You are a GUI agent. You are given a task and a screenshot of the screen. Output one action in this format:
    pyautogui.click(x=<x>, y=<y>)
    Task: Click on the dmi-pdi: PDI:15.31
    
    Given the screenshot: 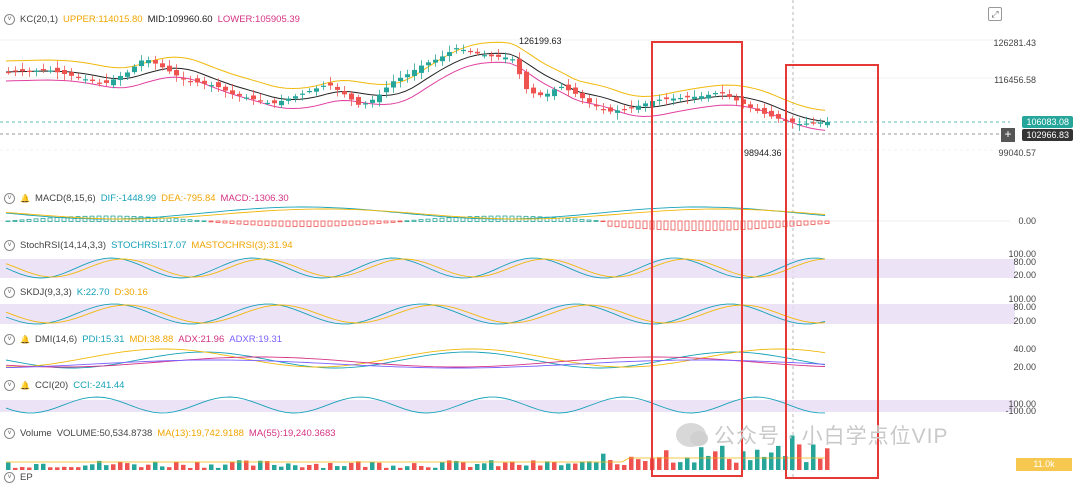 What is the action you would take?
    pyautogui.click(x=103, y=339)
    